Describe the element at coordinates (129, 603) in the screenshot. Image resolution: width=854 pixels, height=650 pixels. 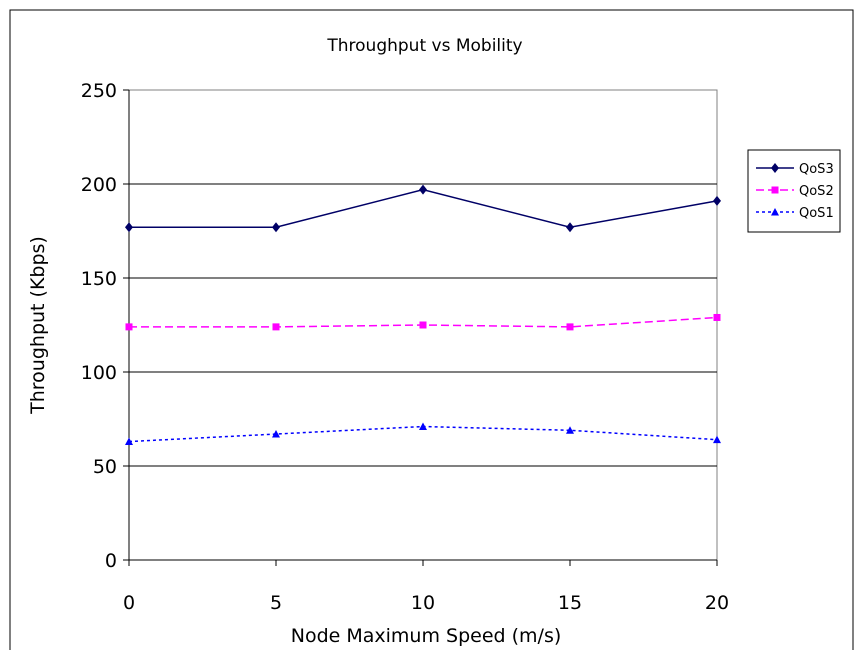
I see `x-tick-label: 0` at that location.